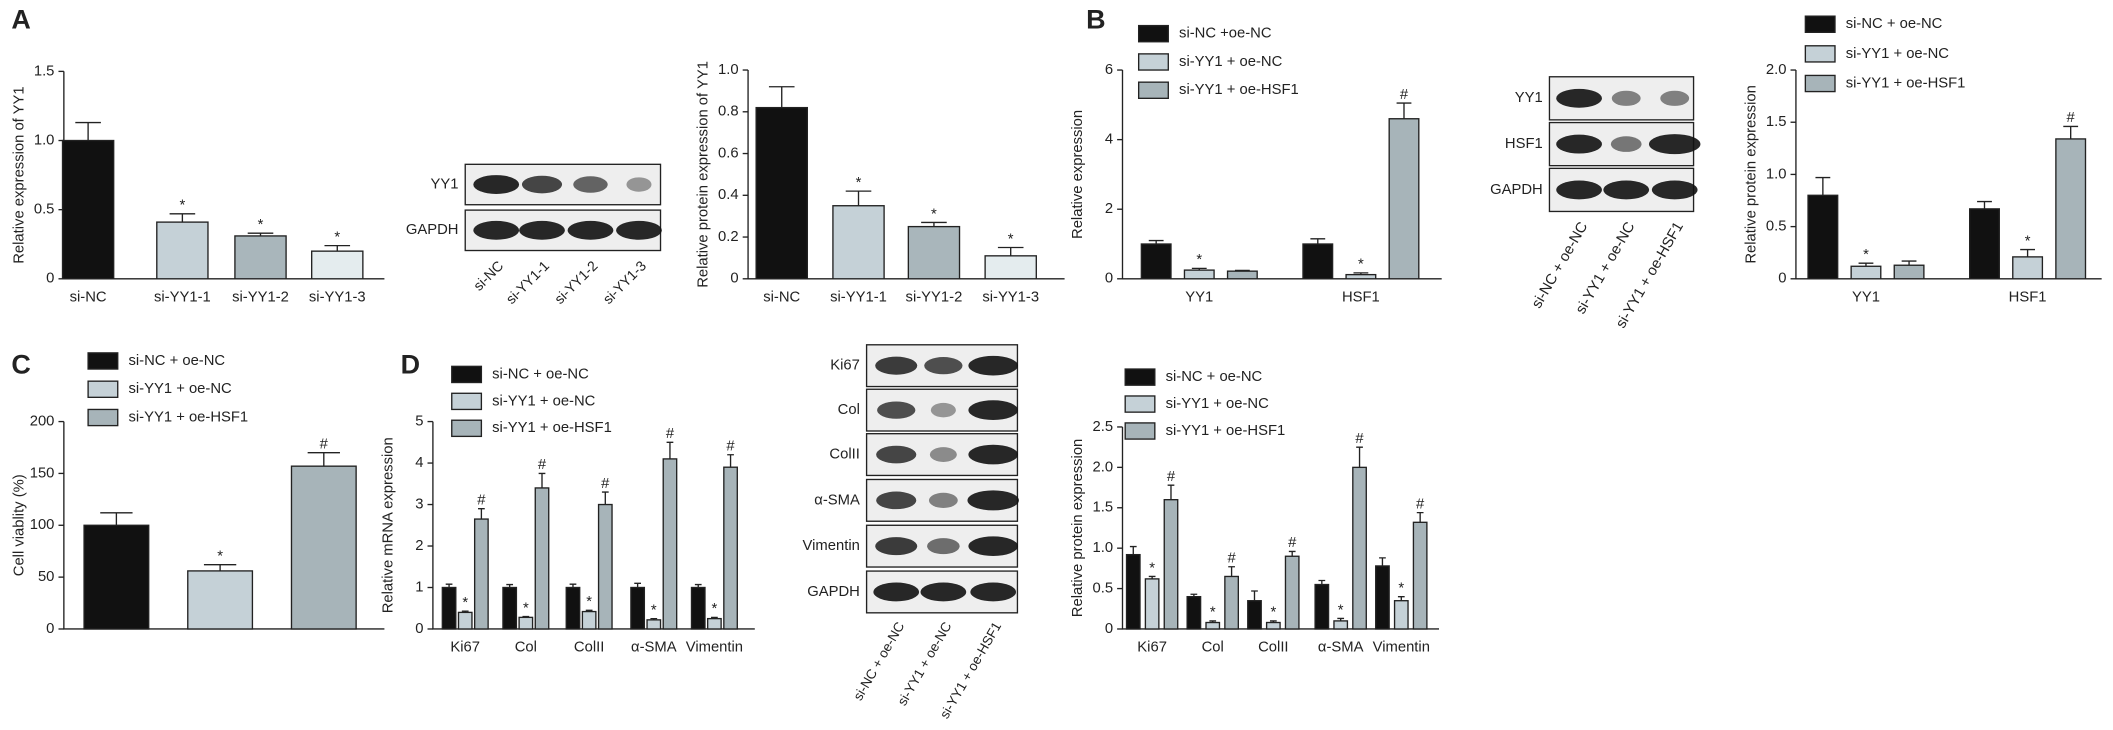  Describe the element at coordinates (576, 282) in the screenshot. I see `blot-lane-label: si-YY1-2` at that location.